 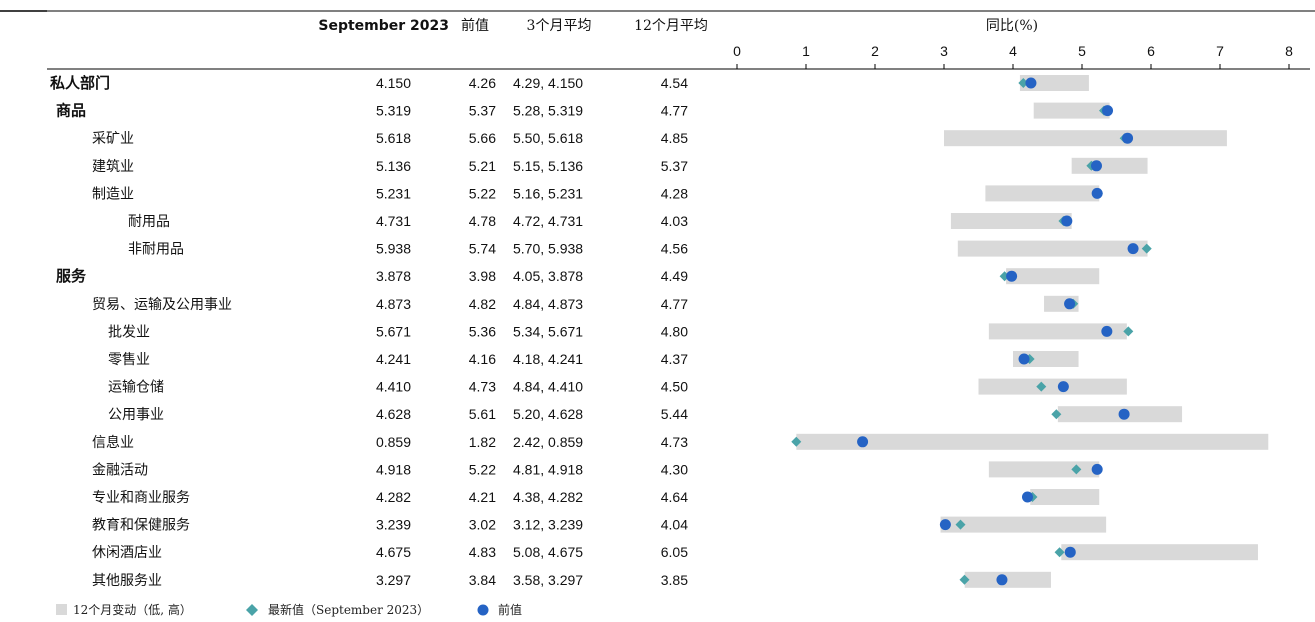 I want to click on row-current-value: 4.918, so click(x=393, y=469).